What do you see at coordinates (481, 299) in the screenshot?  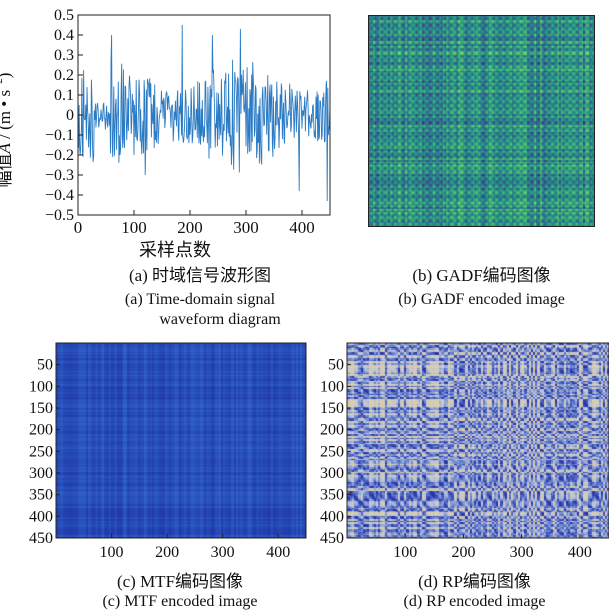 I see `caption-b-en: (b) GADF encoded image` at bounding box center [481, 299].